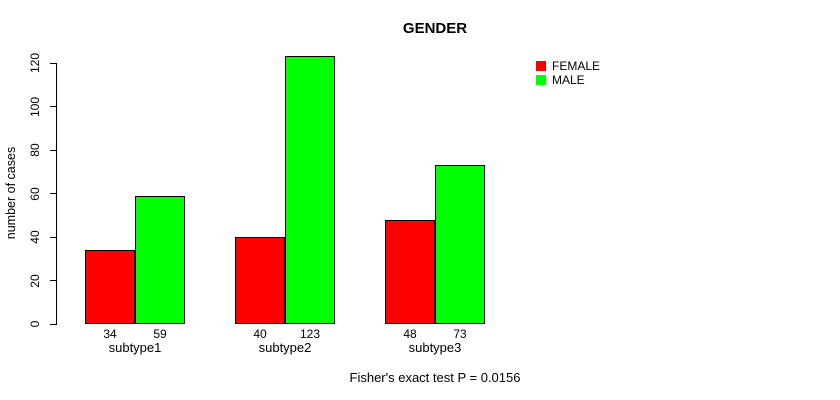  What do you see at coordinates (35, 280) in the screenshot?
I see `y-tick-label: 20` at bounding box center [35, 280].